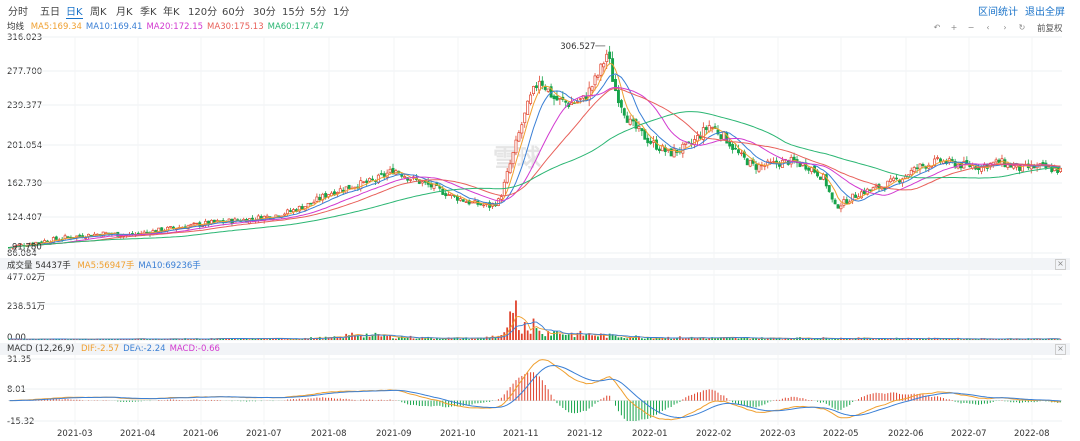 The width and height of the screenshot is (1080, 441). Describe the element at coordinates (124, 12) in the screenshot. I see `period-tab-4: 月K` at that location.